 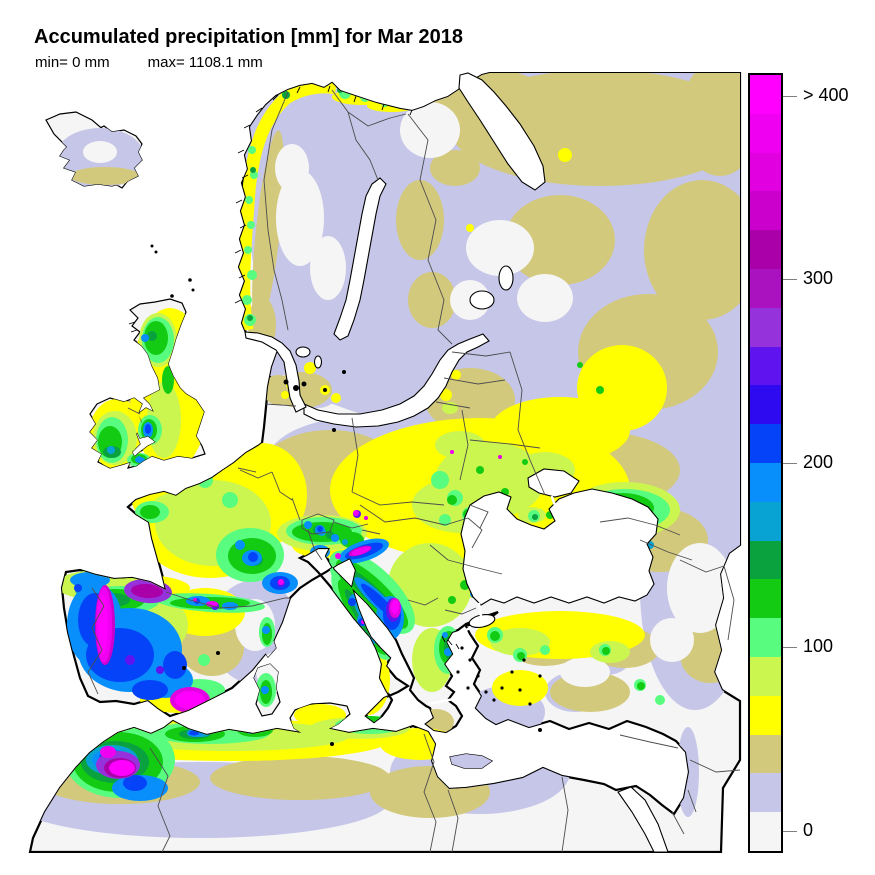 I want to click on red-sea, so click(x=643, y=819).